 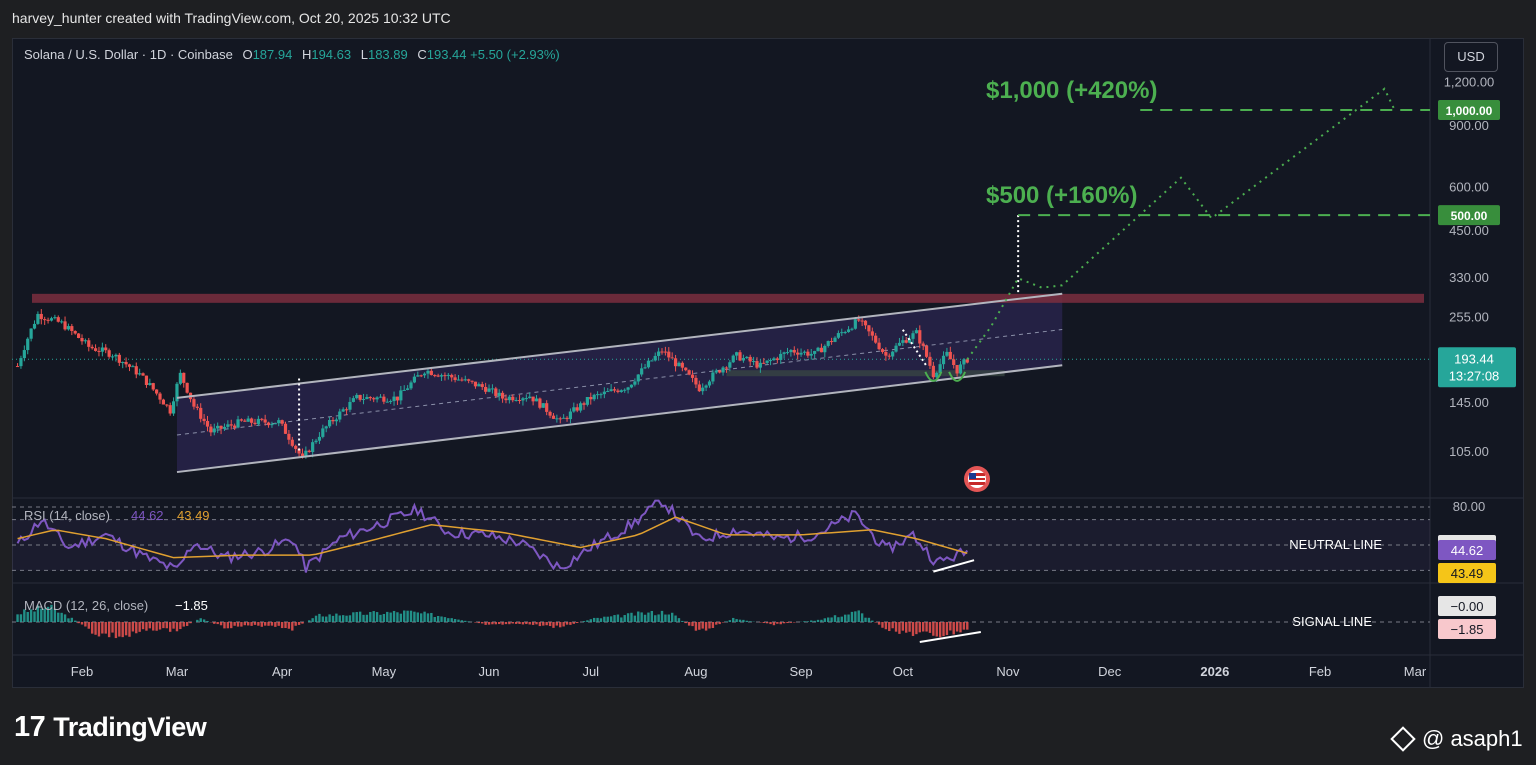 What do you see at coordinates (954, 566) in the screenshot?
I see `rsi-divergence-line` at bounding box center [954, 566].